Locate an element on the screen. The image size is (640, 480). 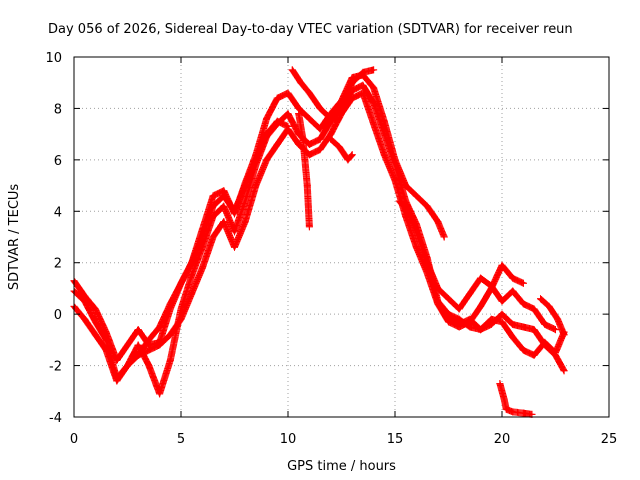
x-tick-label: 5 is located at coordinates (181, 439).